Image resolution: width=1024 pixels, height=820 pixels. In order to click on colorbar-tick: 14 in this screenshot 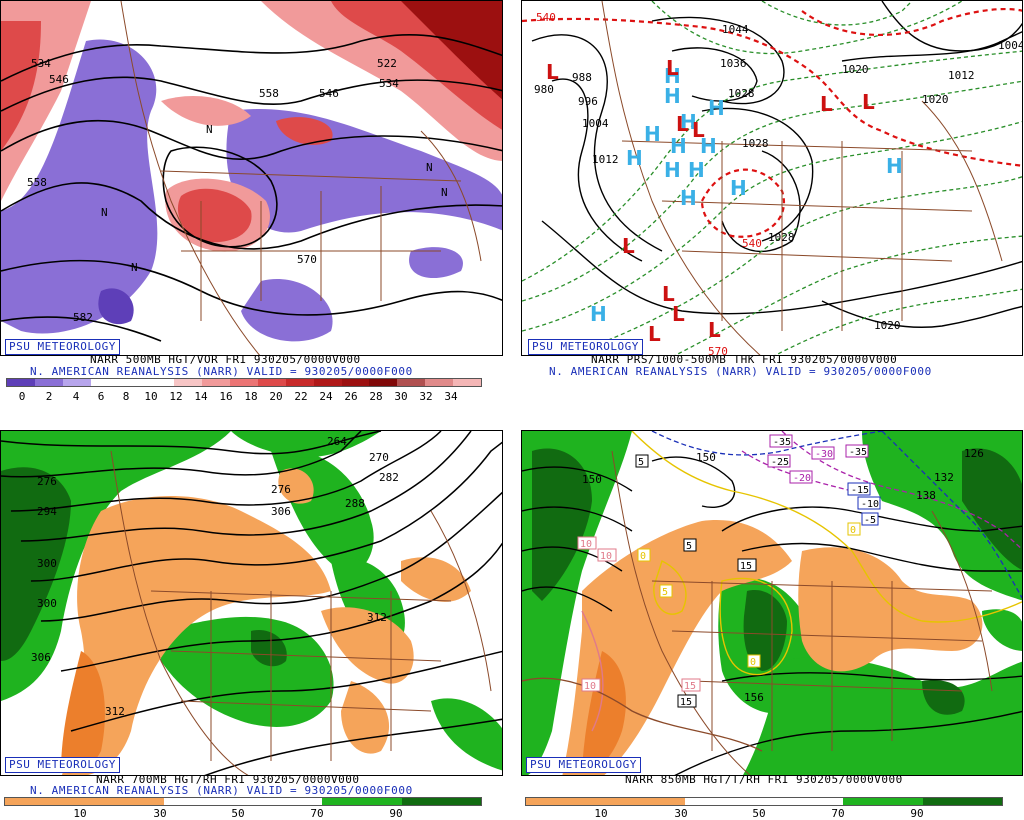, I will do `click(201, 396)`.